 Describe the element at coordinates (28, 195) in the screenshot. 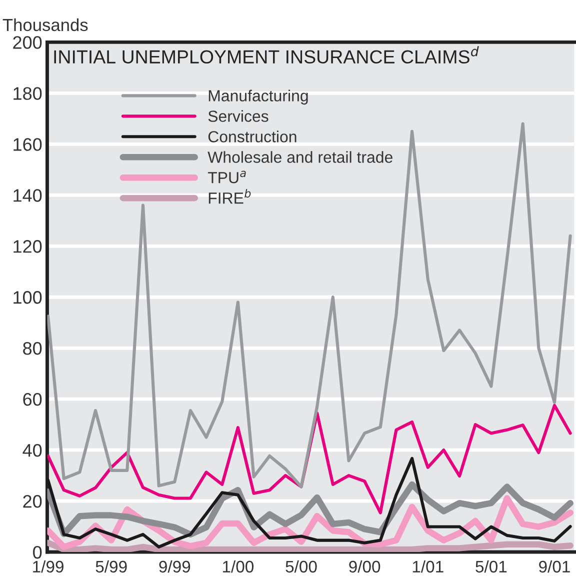

I see `y-tick-label: 140` at that location.